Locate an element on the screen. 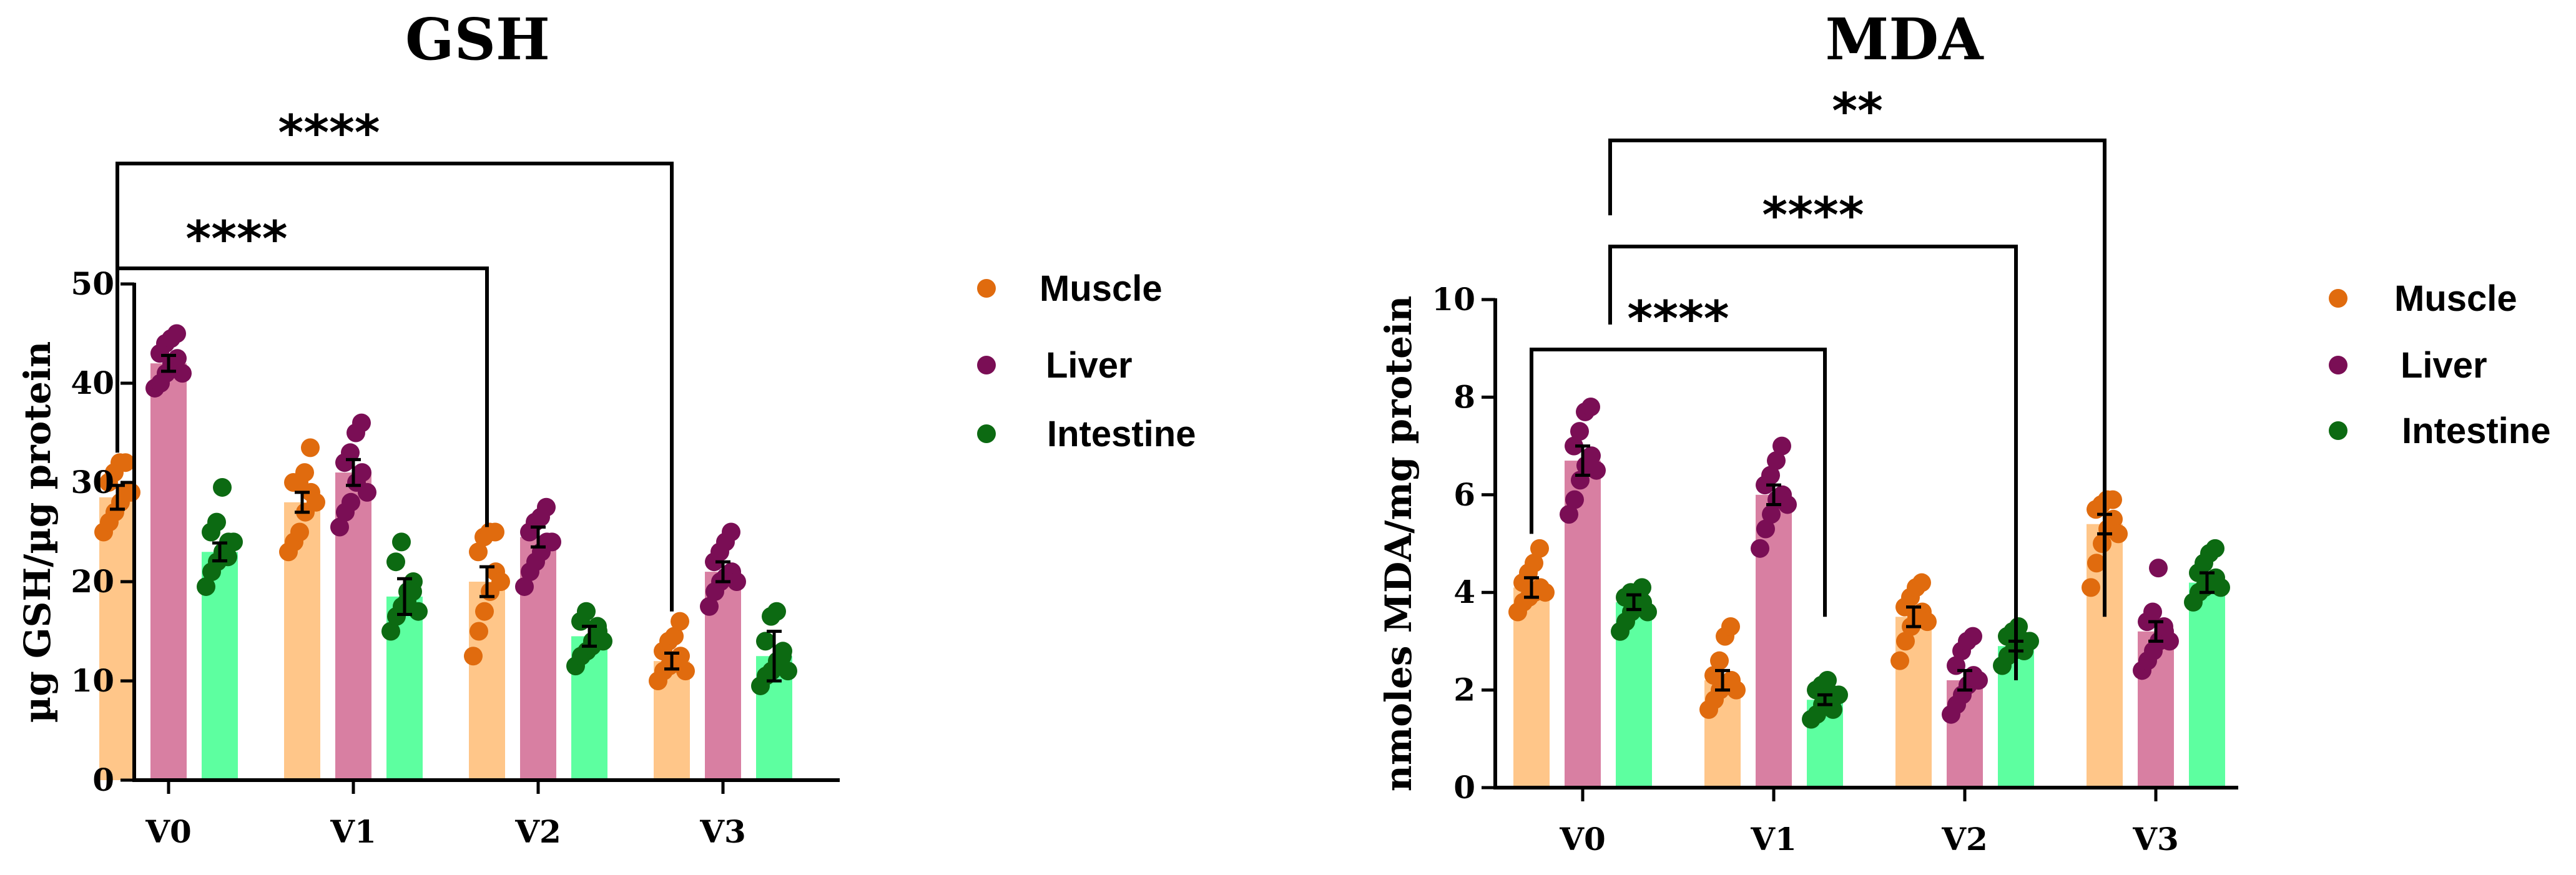  mda-legend: Muscle Liver Intestine is located at coordinates (2440, 364).